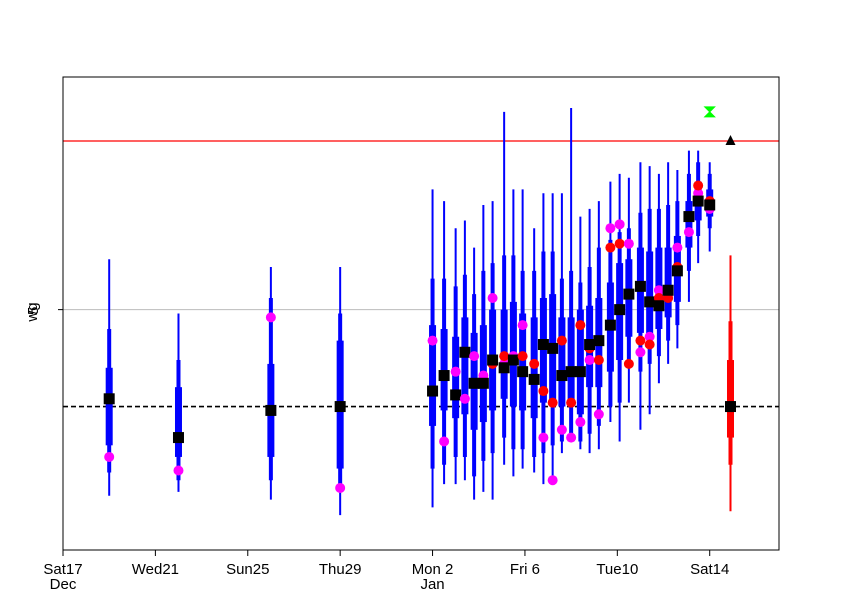 The height and width of the screenshot is (596, 842). Describe the element at coordinates (63, 584) in the screenshot. I see `x-tick-label-month: Dec` at that location.